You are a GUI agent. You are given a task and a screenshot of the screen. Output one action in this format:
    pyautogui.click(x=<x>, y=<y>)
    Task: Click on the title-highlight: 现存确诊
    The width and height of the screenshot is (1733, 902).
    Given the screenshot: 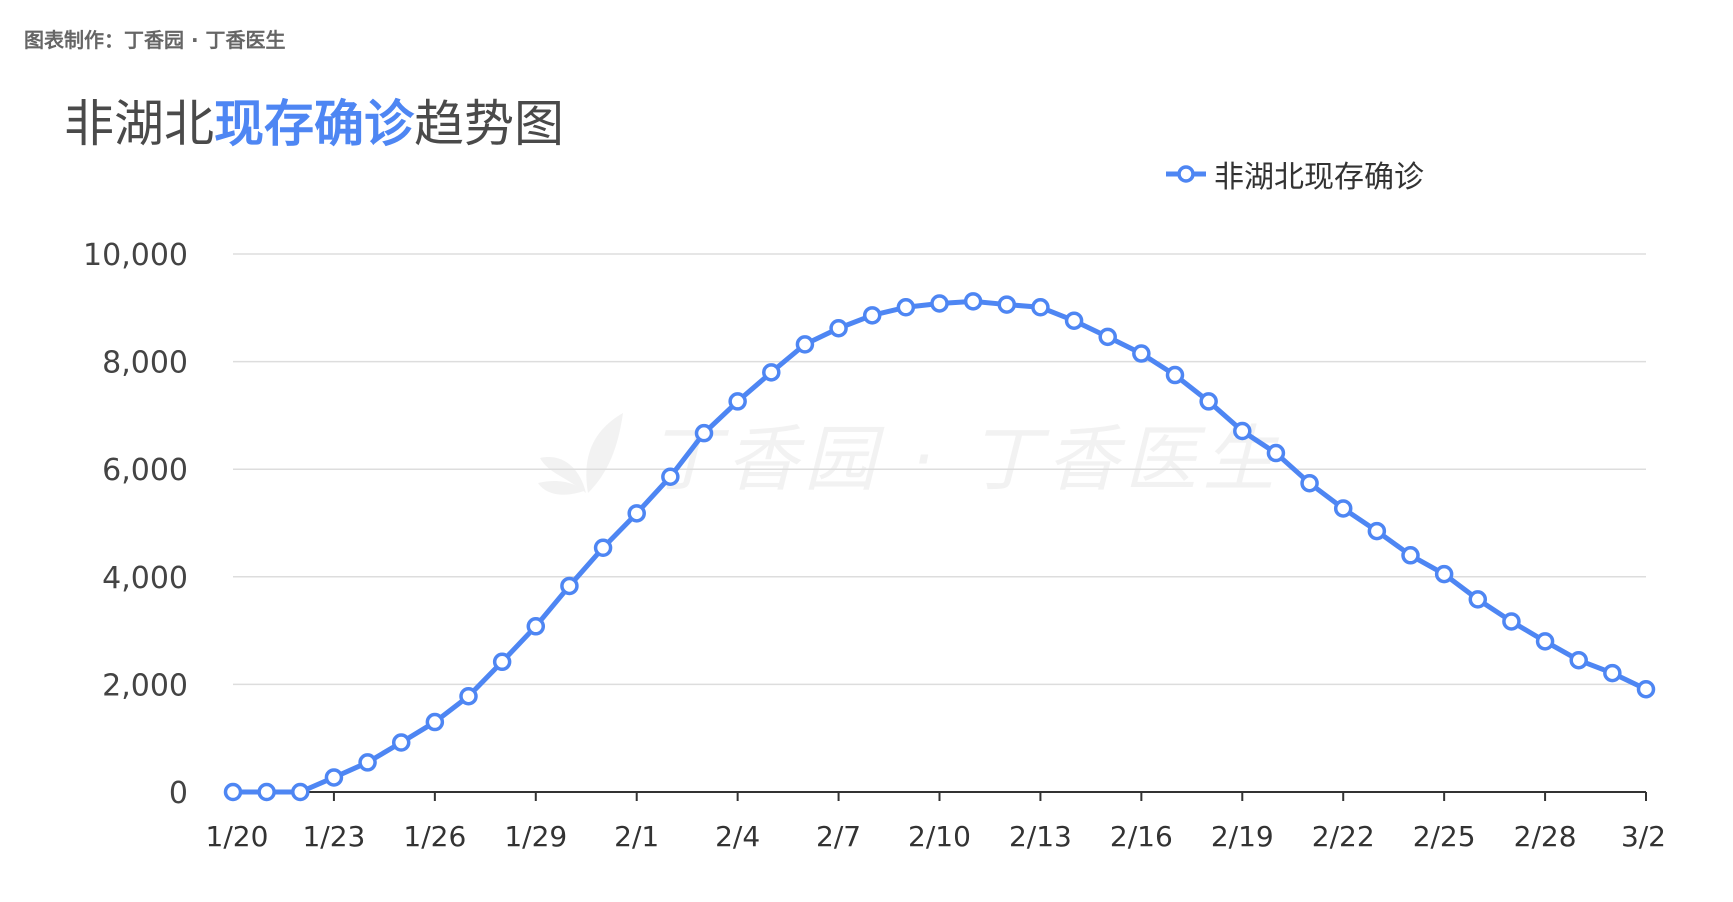 What is the action you would take?
    pyautogui.click(x=314, y=124)
    